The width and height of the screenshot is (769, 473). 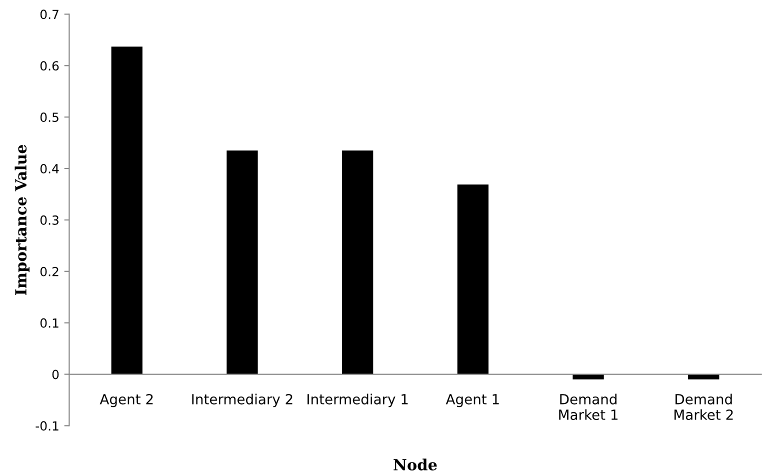 What do you see at coordinates (49, 169) in the screenshot?
I see `y-tick-label: 0.4` at bounding box center [49, 169].